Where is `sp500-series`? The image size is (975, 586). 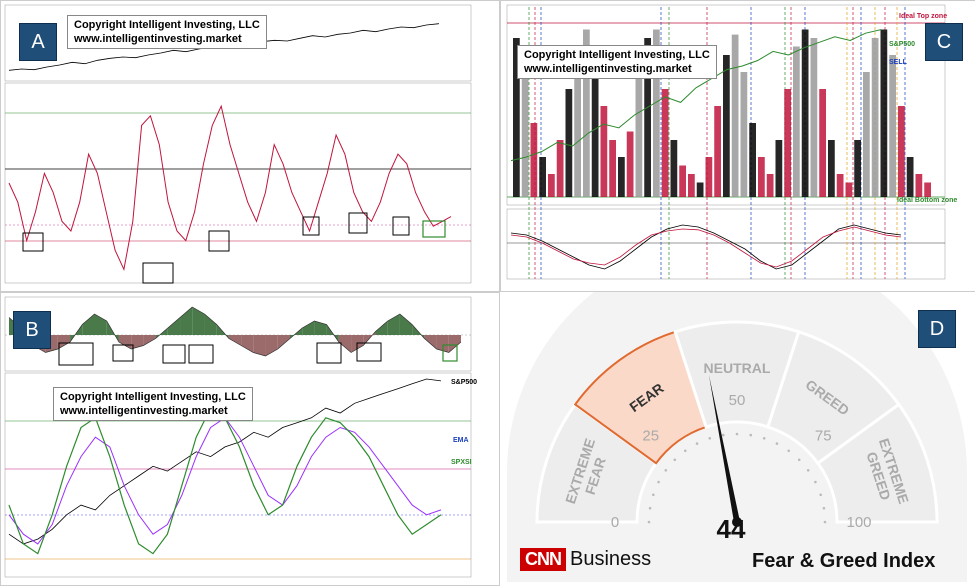
sp500-series is located at coordinates (225, 461).